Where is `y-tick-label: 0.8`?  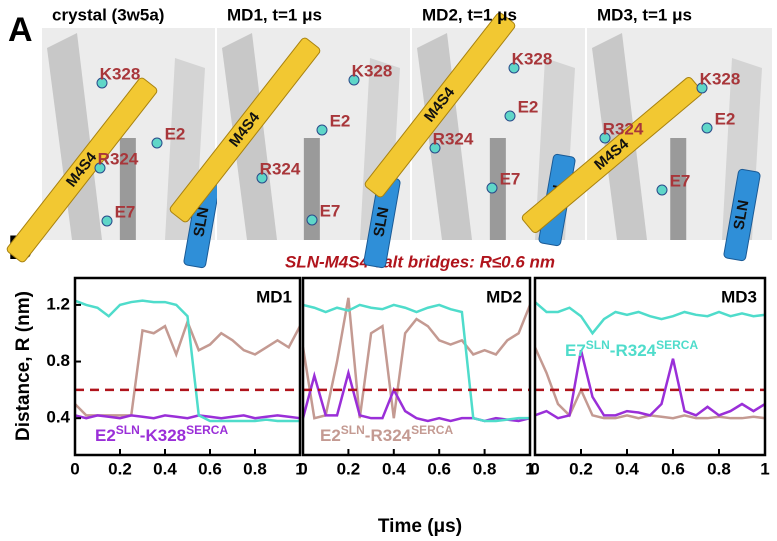 y-tick-label: 0.8 is located at coordinates (58, 360).